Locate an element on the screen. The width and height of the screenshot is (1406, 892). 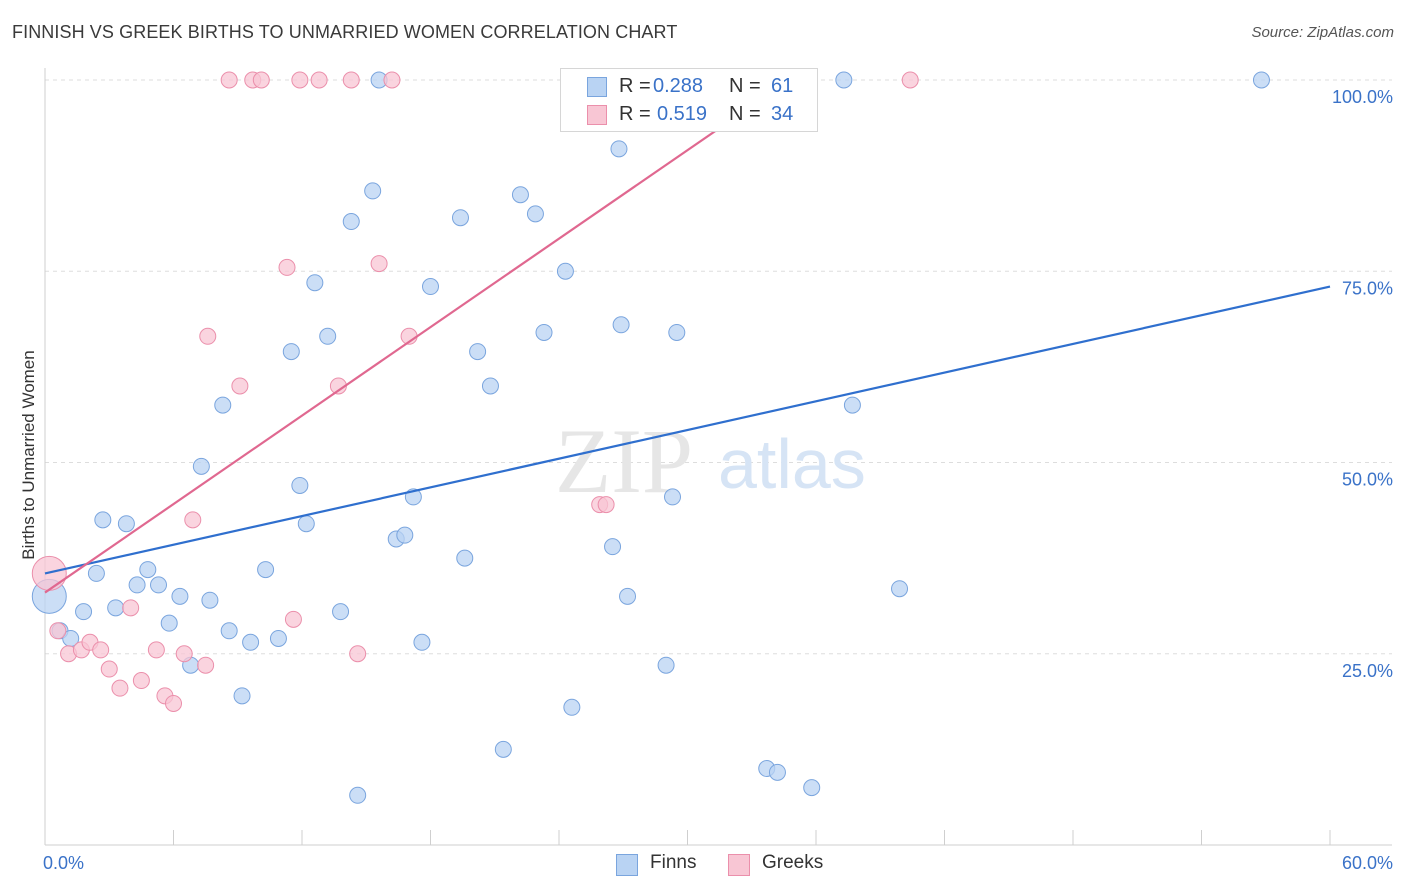
watermark-atlas: atlas is located at coordinates (792, 464).